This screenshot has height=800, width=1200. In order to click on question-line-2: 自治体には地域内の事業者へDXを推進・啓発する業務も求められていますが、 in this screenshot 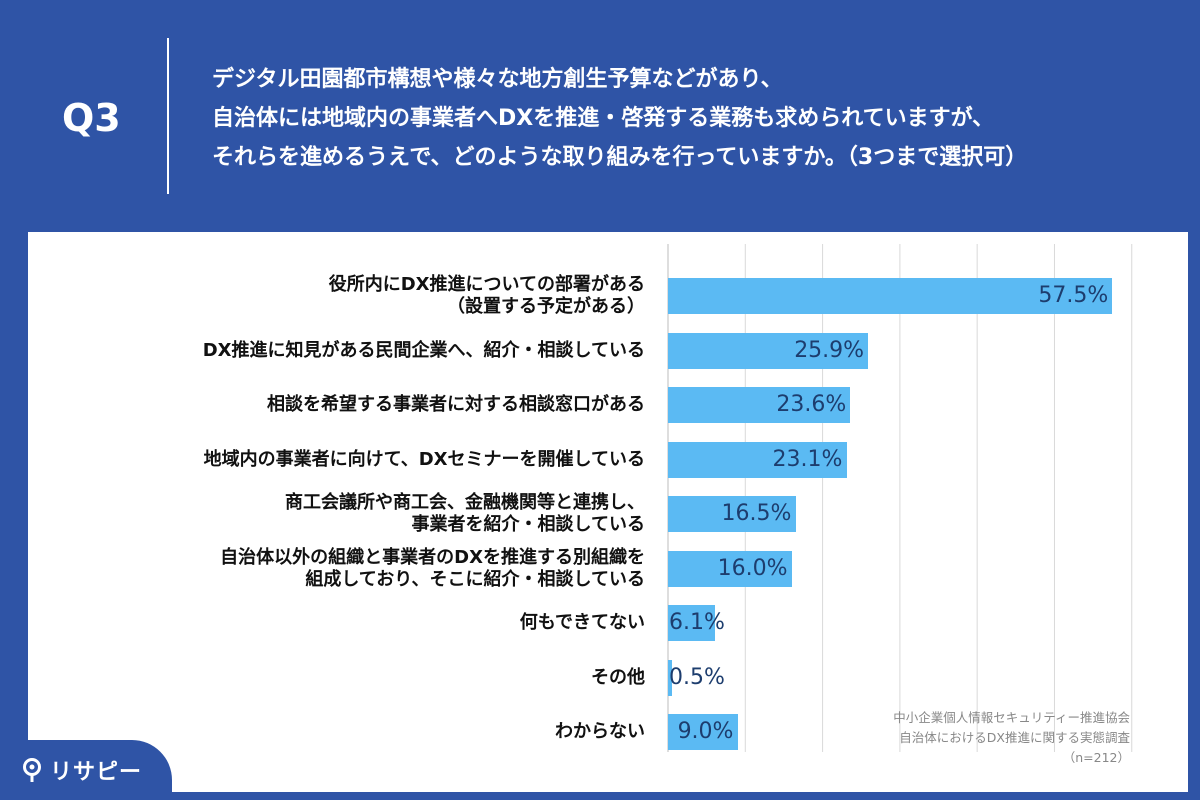, I will do `click(603, 118)`.